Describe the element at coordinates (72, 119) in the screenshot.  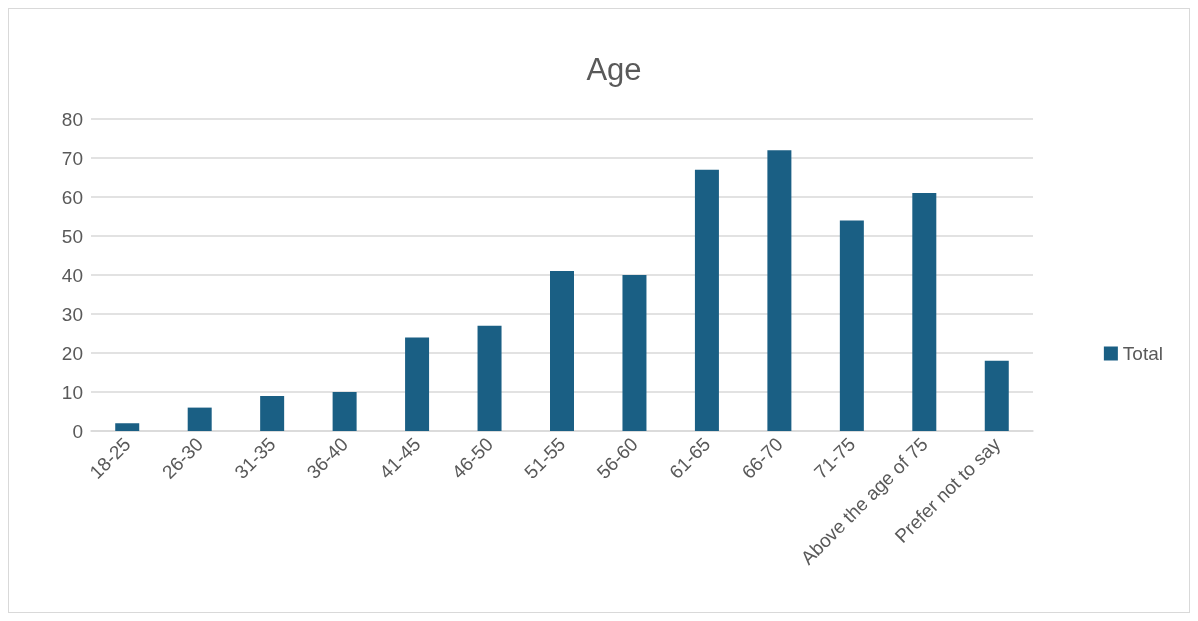
I see `y-tick-label: 80` at that location.